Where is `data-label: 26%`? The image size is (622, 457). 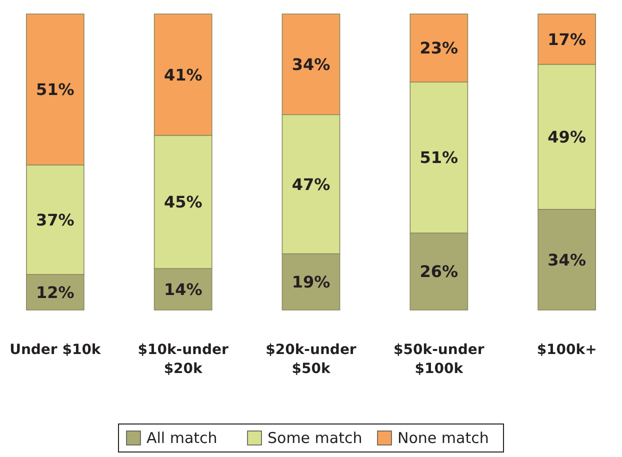 data-label: 26% is located at coordinates (439, 272).